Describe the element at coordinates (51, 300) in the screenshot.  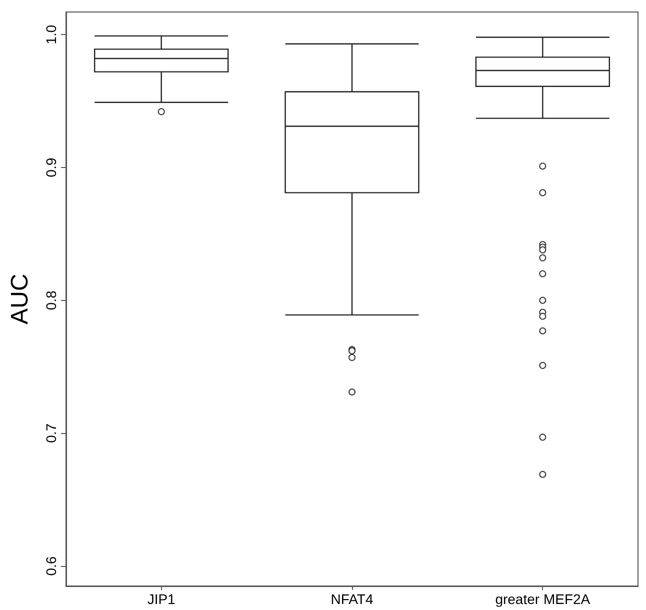
I see `y-tick-label: 0.8` at that location.